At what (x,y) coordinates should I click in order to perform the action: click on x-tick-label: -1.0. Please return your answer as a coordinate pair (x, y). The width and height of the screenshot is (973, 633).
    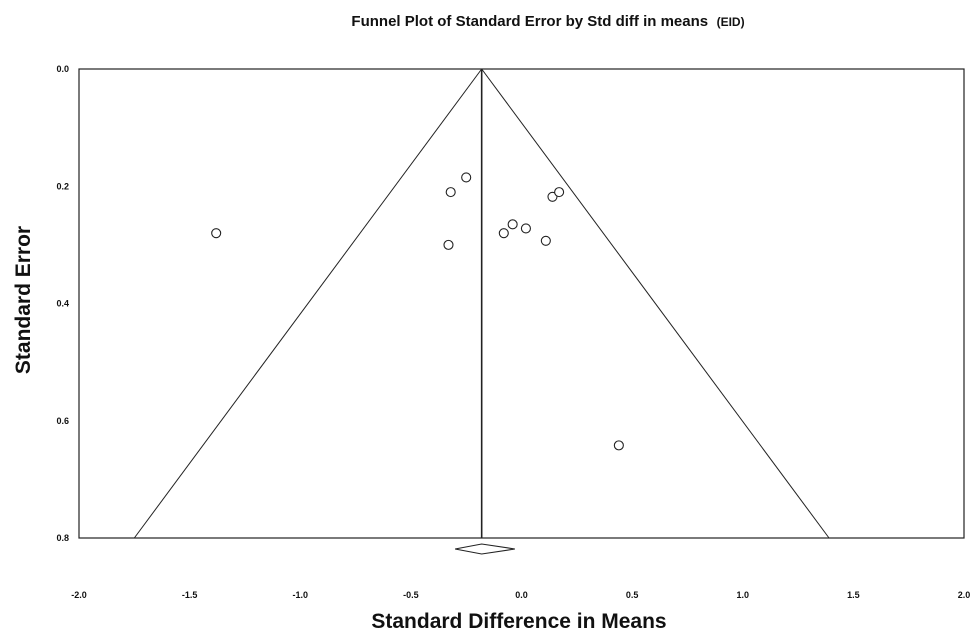
    Looking at the image, I should click on (300, 595).